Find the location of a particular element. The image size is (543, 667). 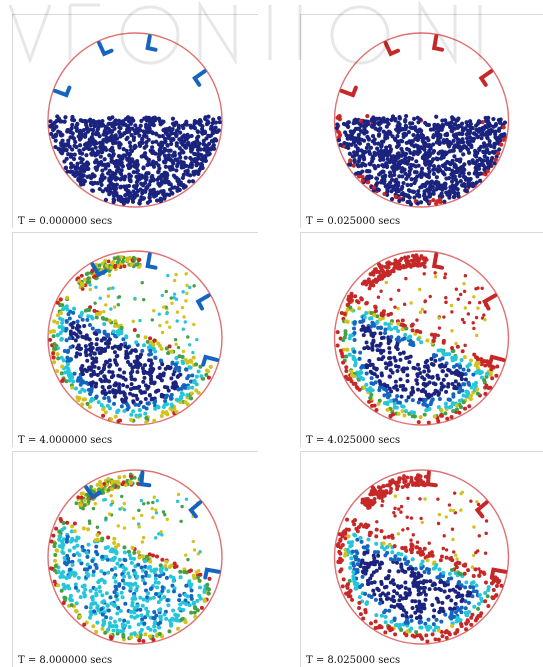

time-caption: T = 0.000000 secs is located at coordinates (65, 221).